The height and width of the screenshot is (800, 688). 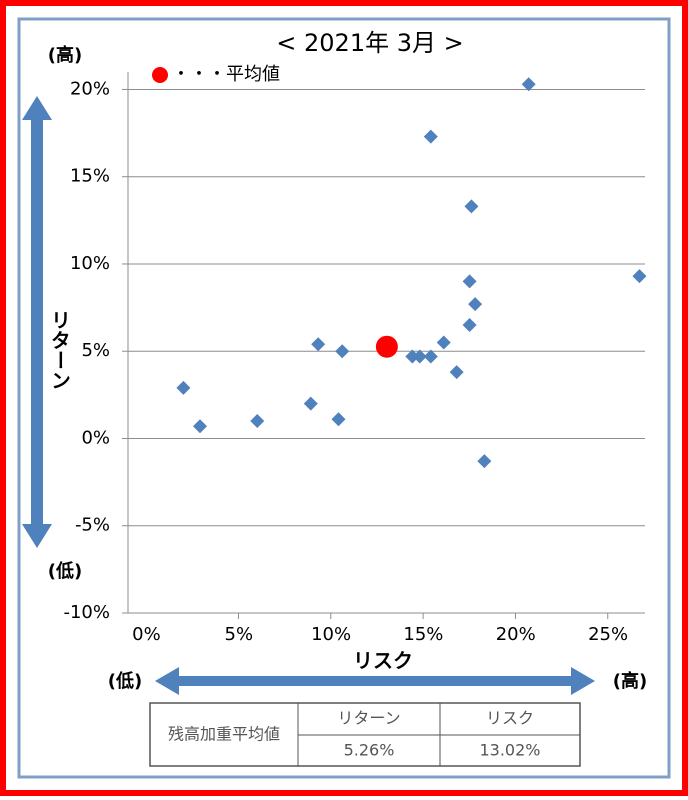 What do you see at coordinates (65, 55) in the screenshot?
I see `y-high-label: (高)` at bounding box center [65, 55].